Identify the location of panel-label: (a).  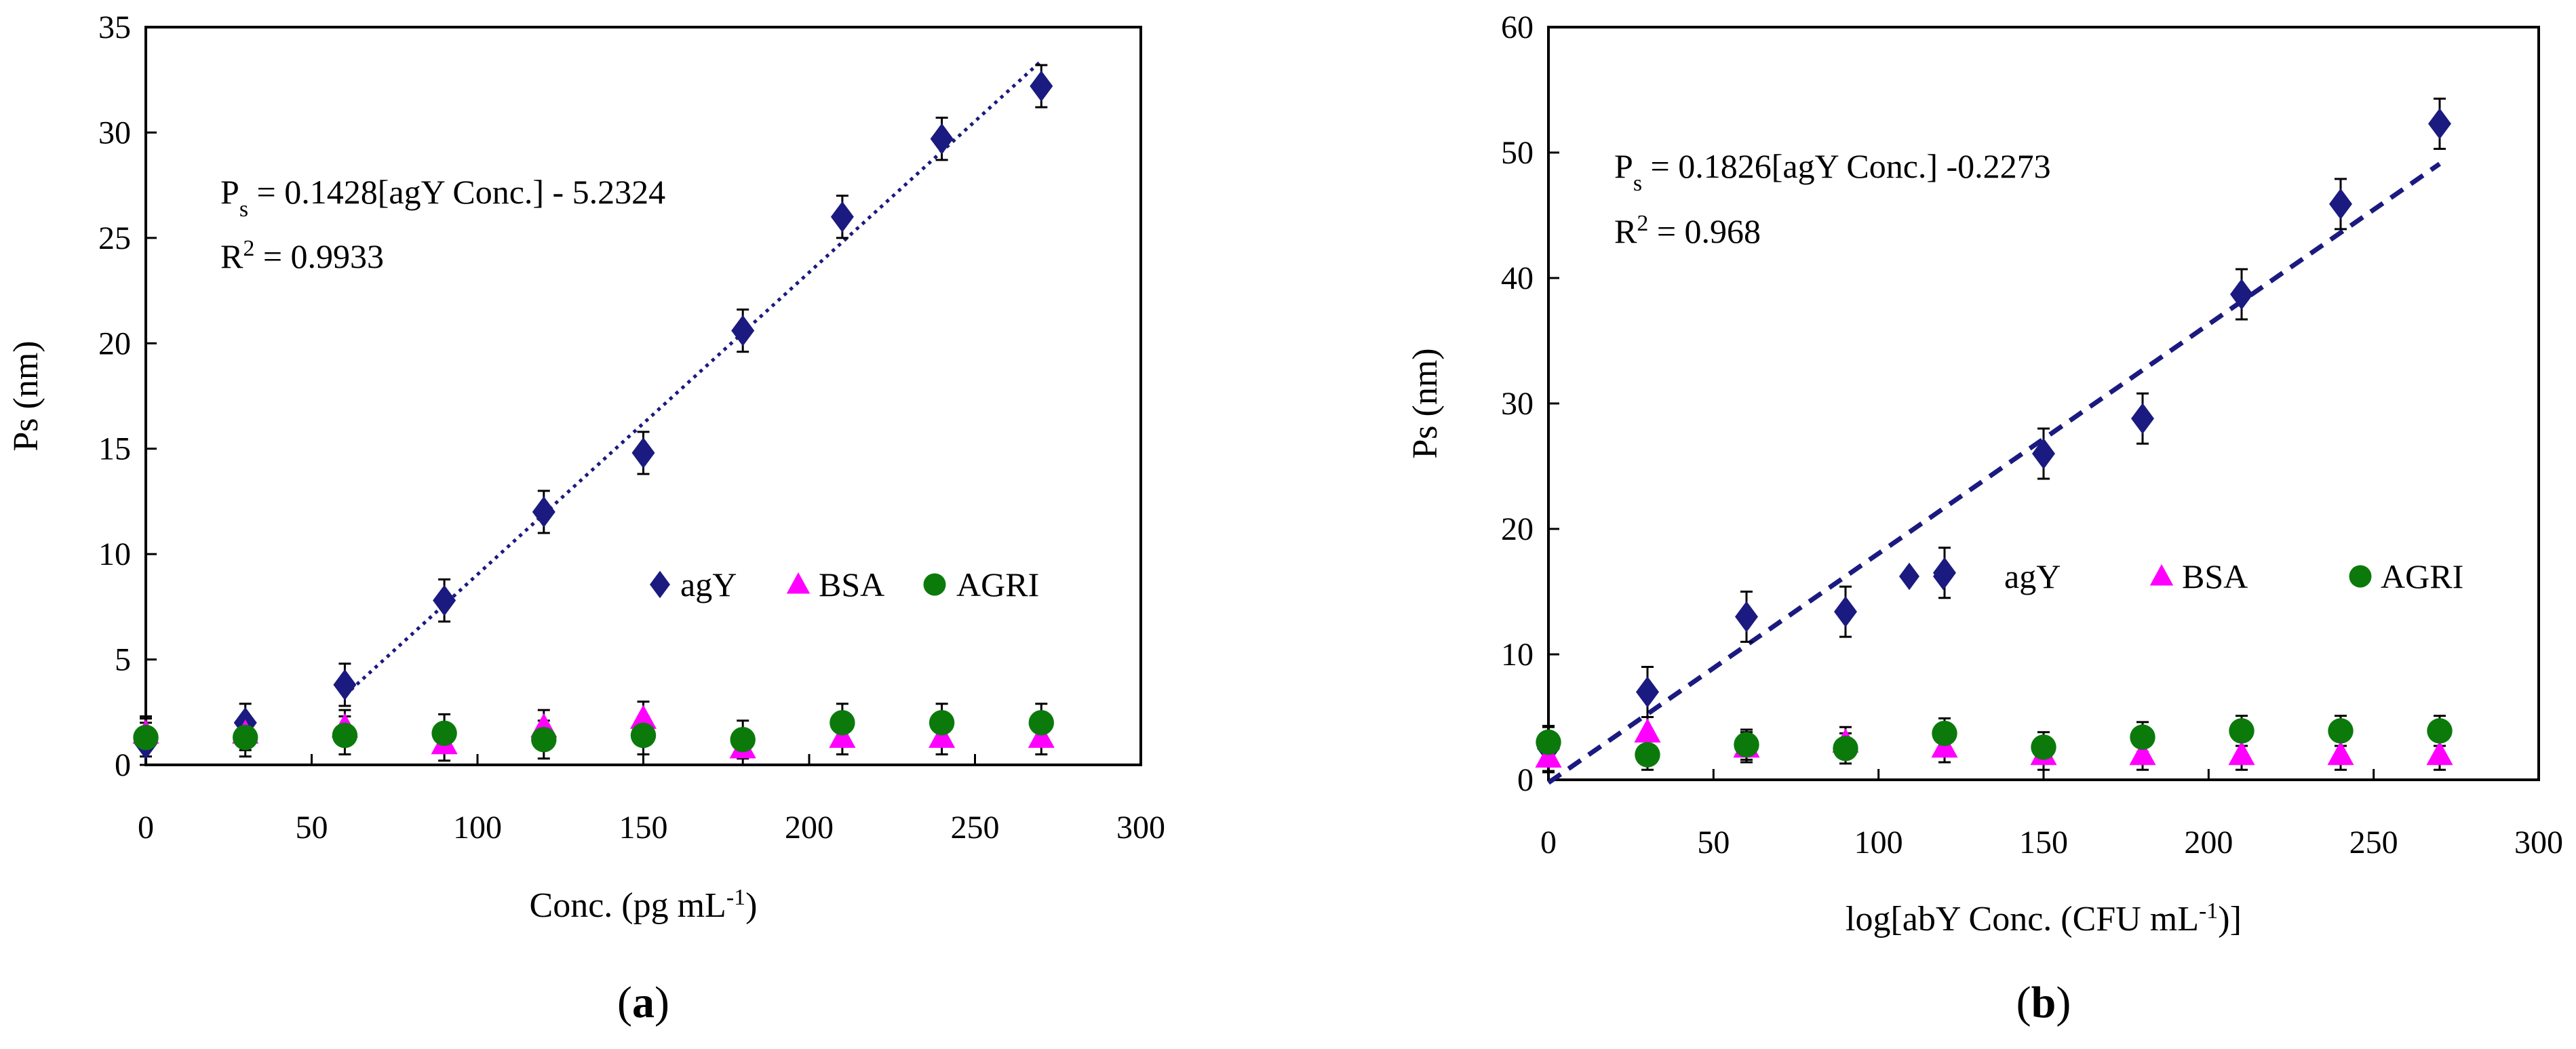
(643, 1002).